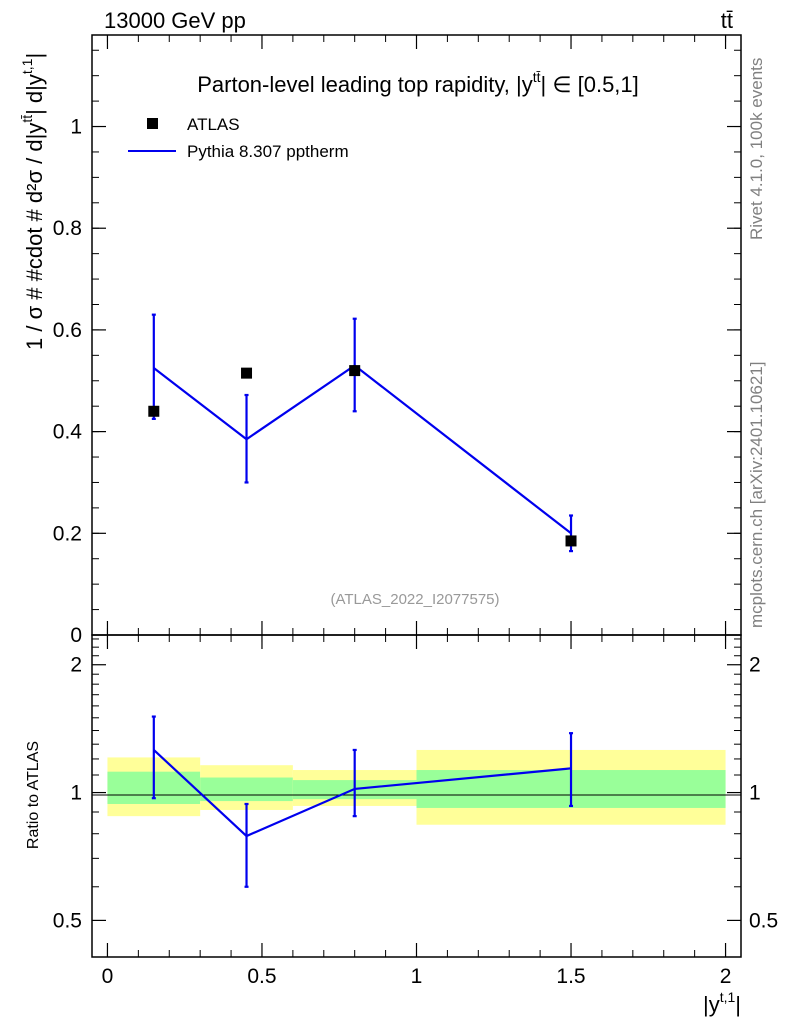 The height and width of the screenshot is (1024, 786). Describe the element at coordinates (76, 635) in the screenshot. I see `main-ytick-label: 0` at that location.